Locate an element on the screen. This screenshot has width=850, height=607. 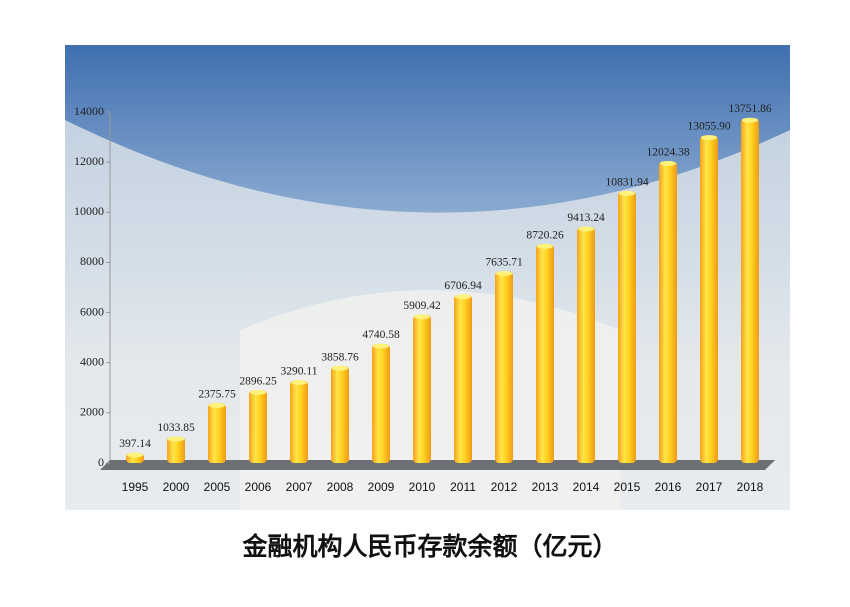
value-label: 13055.90 is located at coordinates (708, 127).